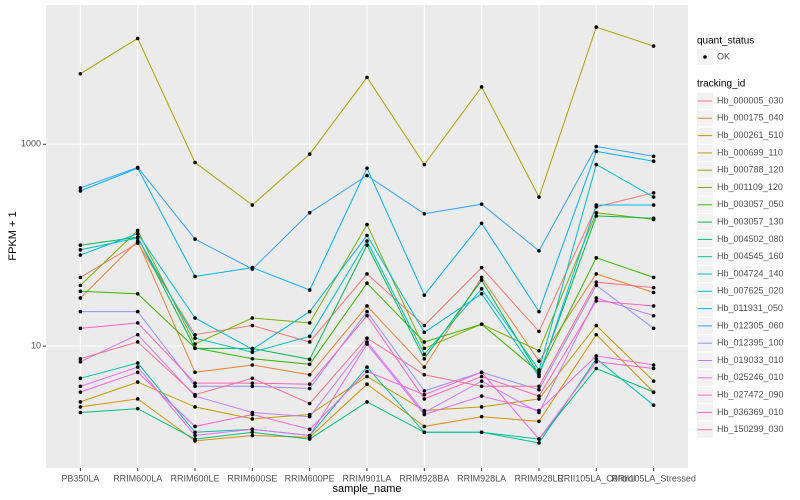  Describe the element at coordinates (36, 346) in the screenshot. I see `y-tick-label: 10` at that location.